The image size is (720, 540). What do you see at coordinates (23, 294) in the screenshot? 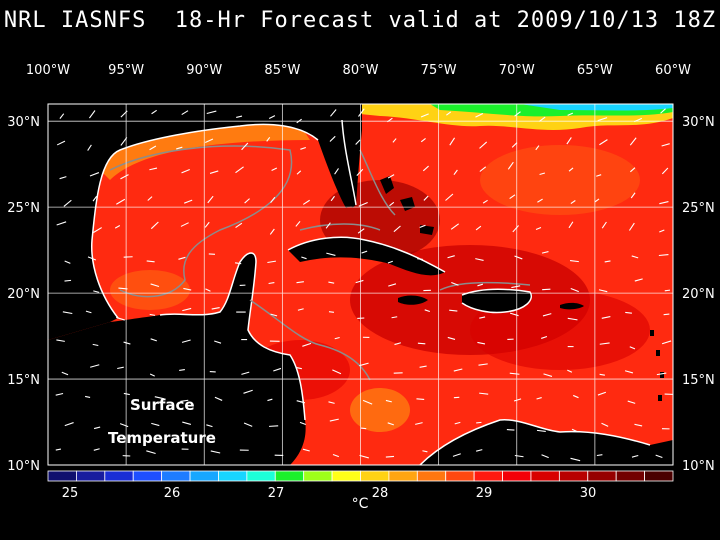
I see `latitude-labels-left: 30°N 25°N 20°N 15°N 10°N` at bounding box center [23, 294].